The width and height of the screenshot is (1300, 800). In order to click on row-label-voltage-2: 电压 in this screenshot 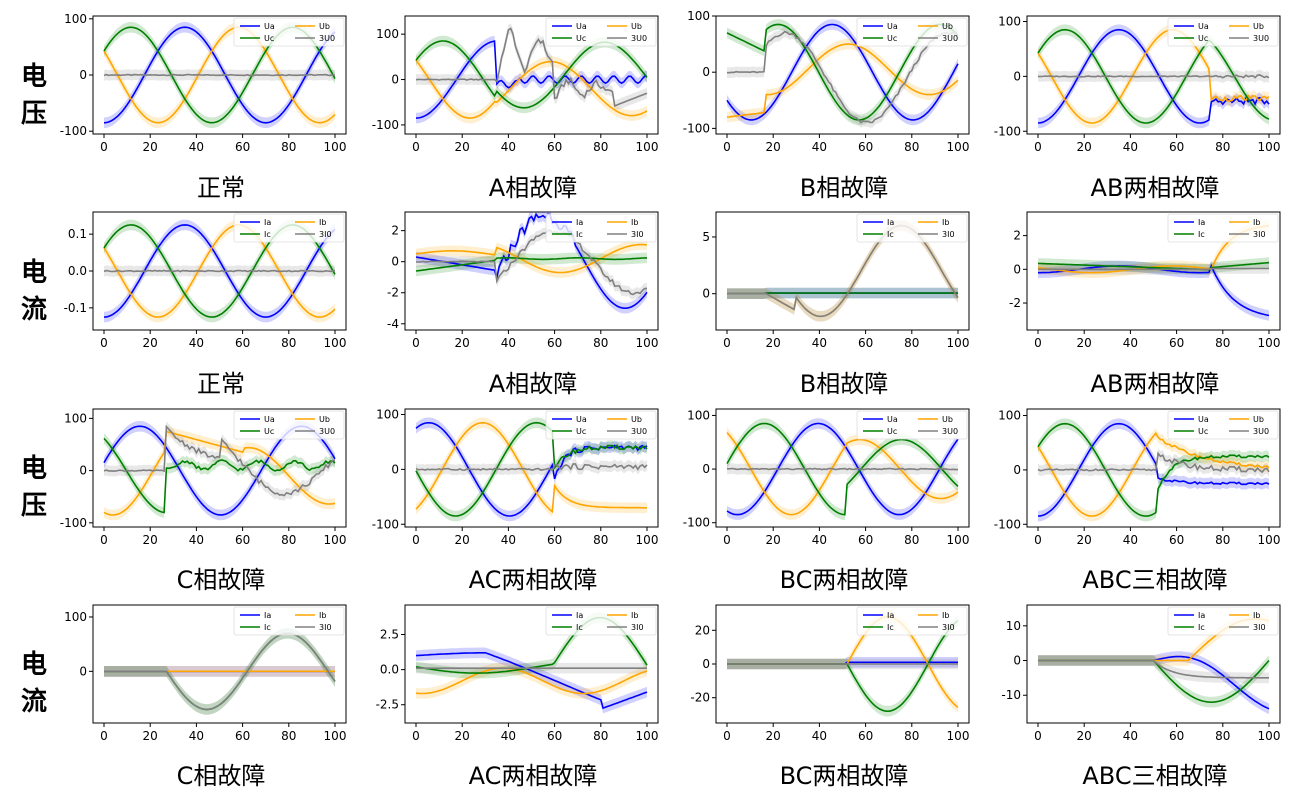, I will do `click(33, 487)`.